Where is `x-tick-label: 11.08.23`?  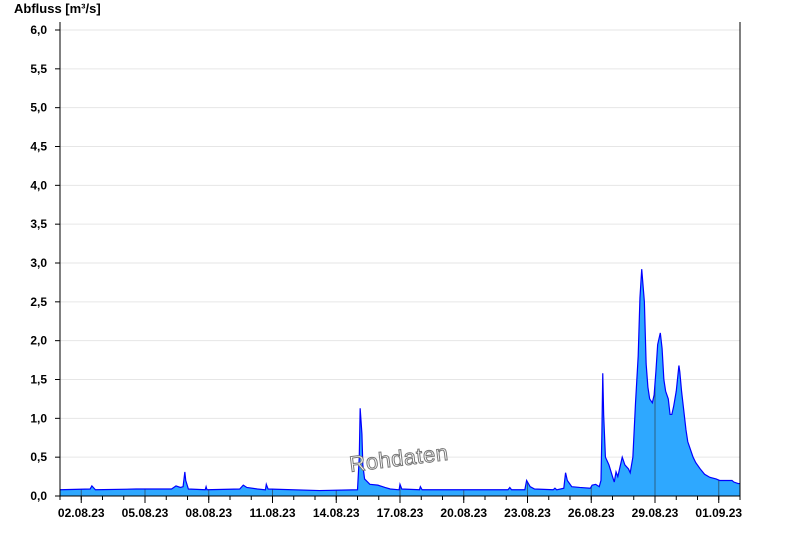
x-tick-label: 11.08.23 is located at coordinates (272, 513).